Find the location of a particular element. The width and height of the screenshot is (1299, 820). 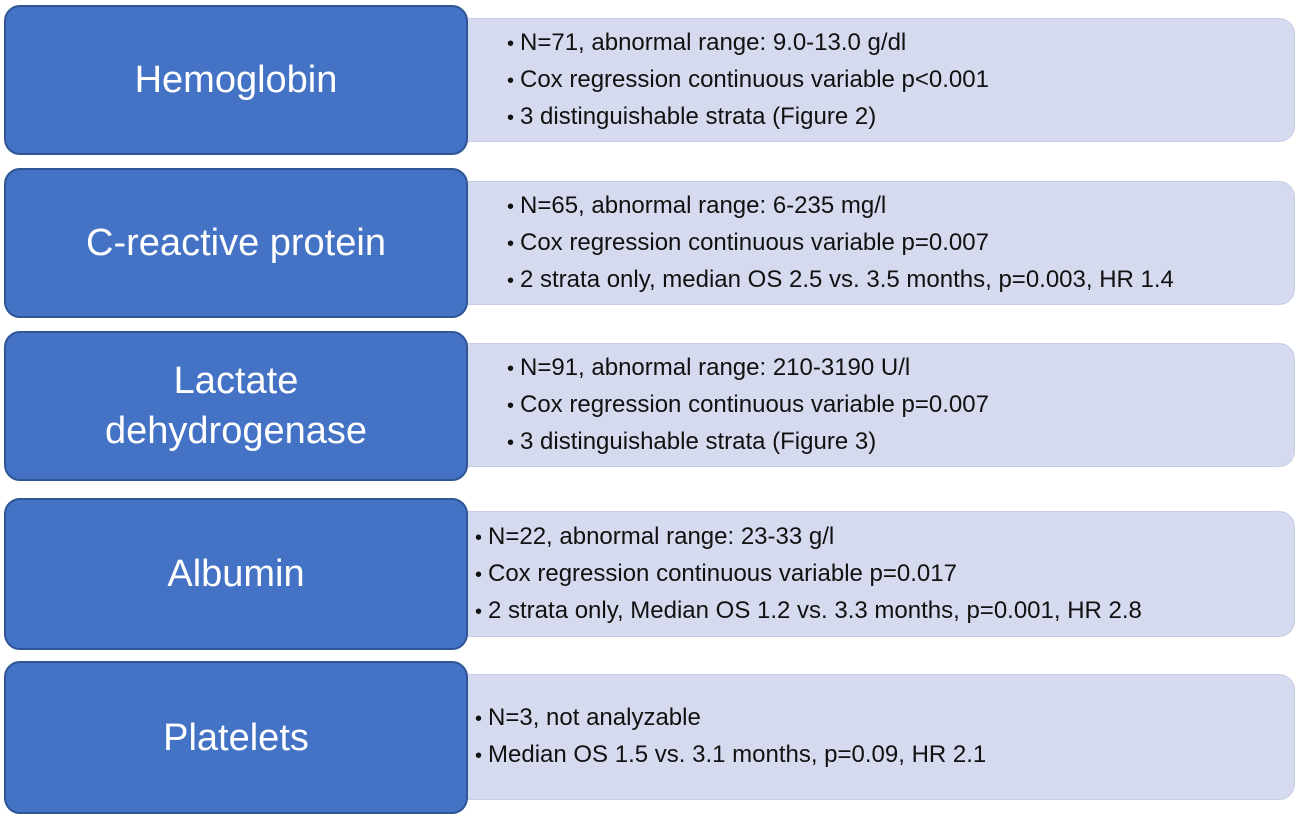

label-text: Platelets is located at coordinates (236, 737).